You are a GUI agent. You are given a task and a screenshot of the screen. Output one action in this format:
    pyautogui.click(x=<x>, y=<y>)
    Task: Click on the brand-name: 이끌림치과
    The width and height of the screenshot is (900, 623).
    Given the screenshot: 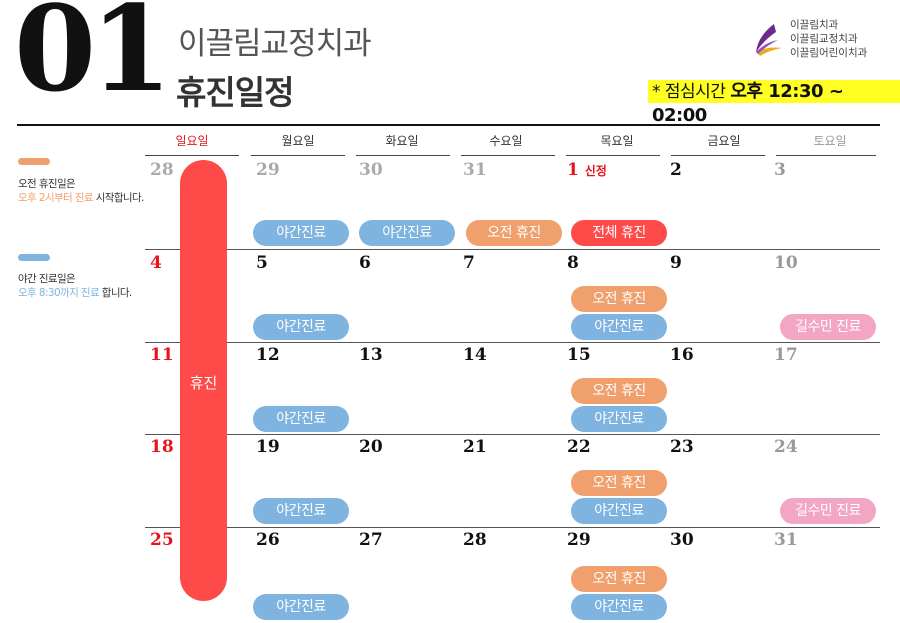 What is the action you would take?
    pyautogui.click(x=814, y=25)
    